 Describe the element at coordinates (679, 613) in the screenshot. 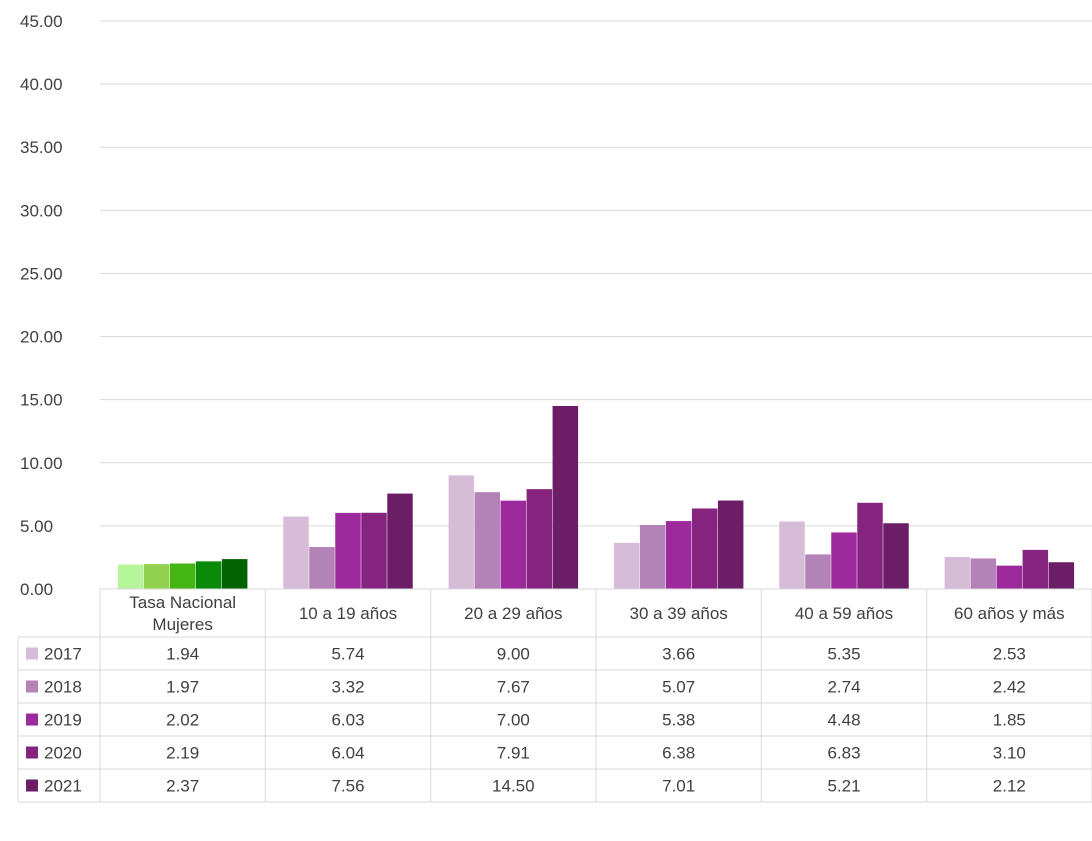

I see `category-label: 30 a 39 años` at that location.